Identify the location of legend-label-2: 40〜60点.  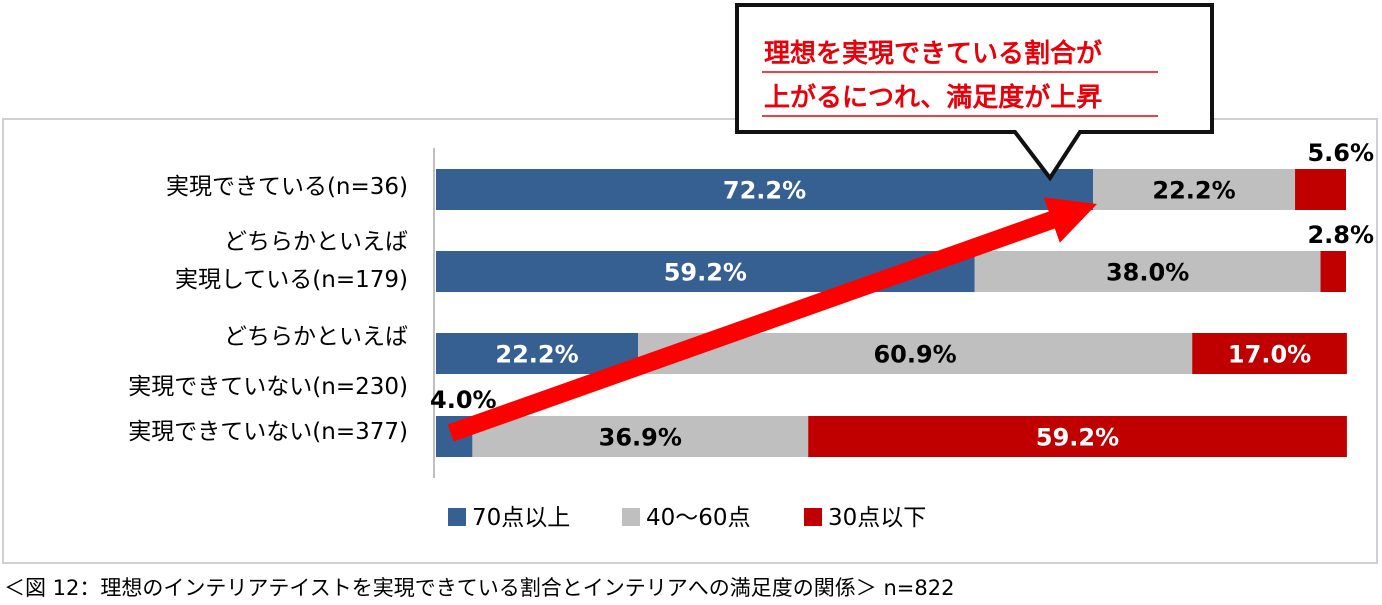
(698, 518).